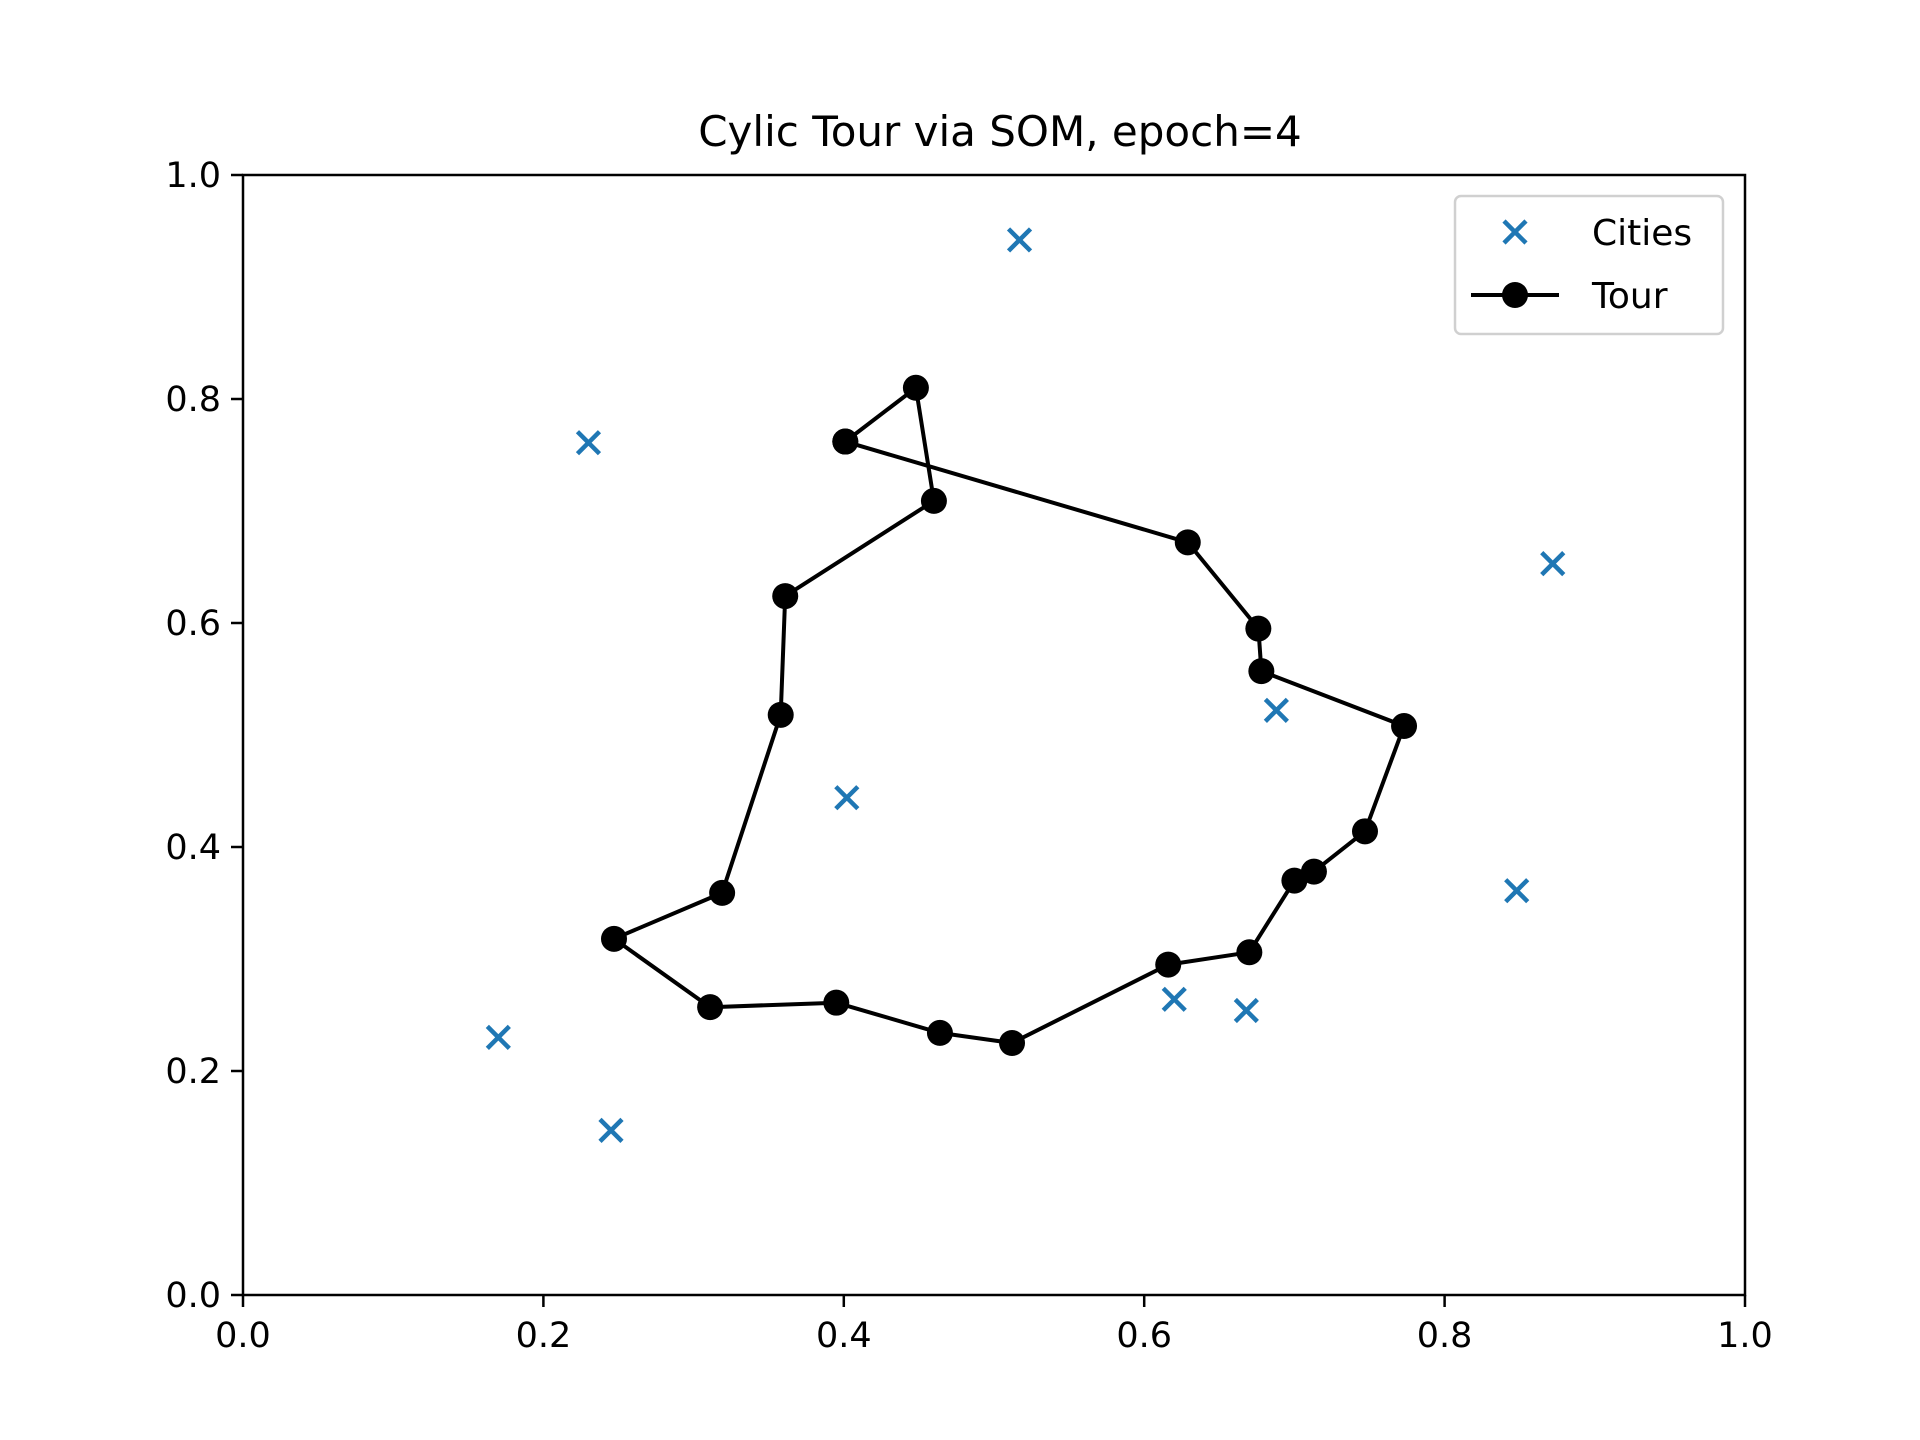 The height and width of the screenshot is (1440, 1920). What do you see at coordinates (193, 176) in the screenshot?
I see `y-tick-label: 1.0` at bounding box center [193, 176].